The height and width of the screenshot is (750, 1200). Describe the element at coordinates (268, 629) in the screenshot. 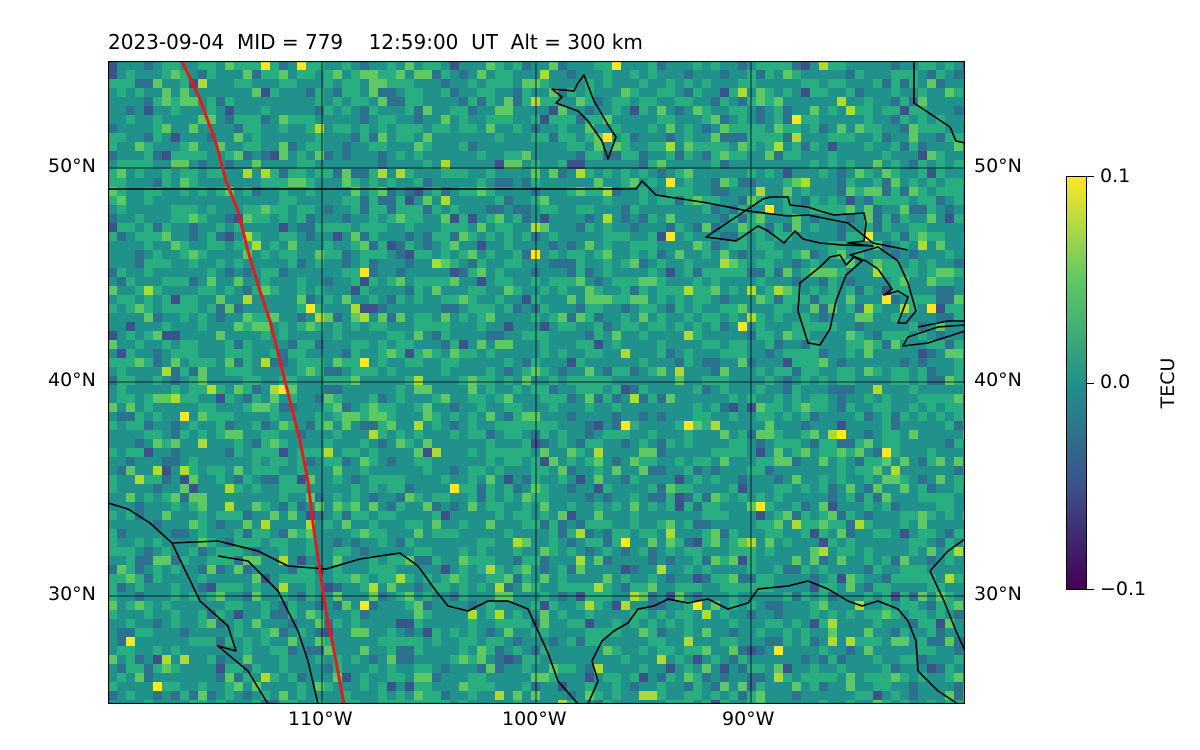

I see `gulf-of-california` at that location.